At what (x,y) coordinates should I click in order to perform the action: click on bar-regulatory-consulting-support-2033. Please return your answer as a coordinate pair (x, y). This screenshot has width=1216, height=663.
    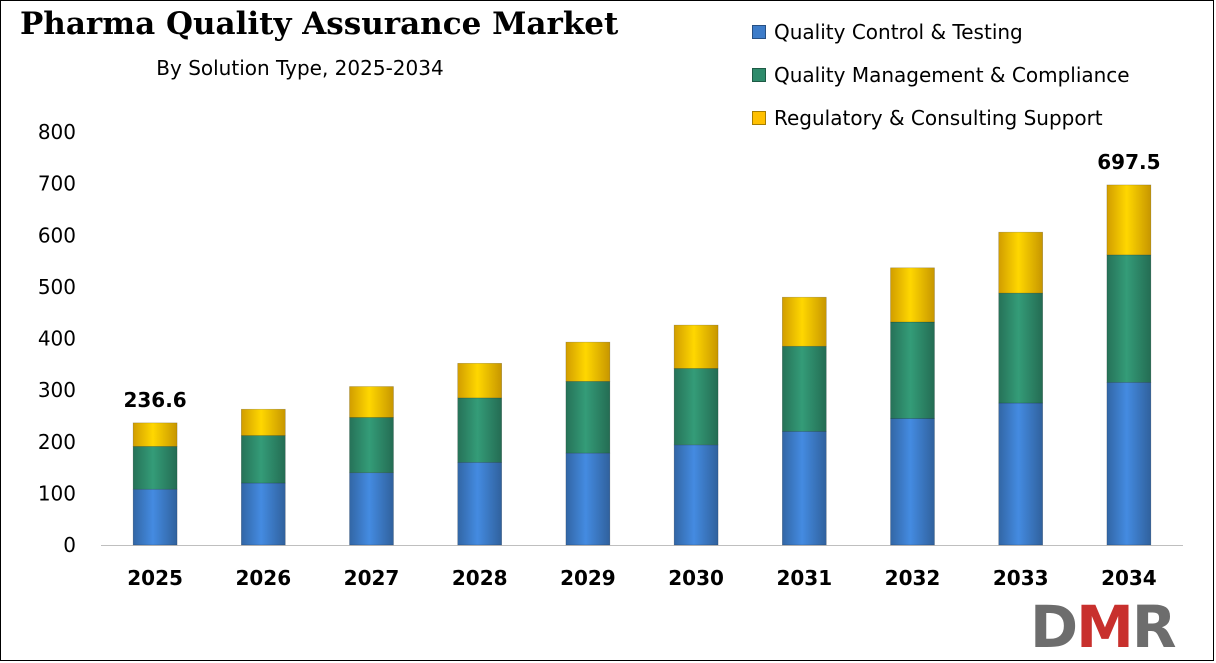
    Looking at the image, I should click on (1021, 262).